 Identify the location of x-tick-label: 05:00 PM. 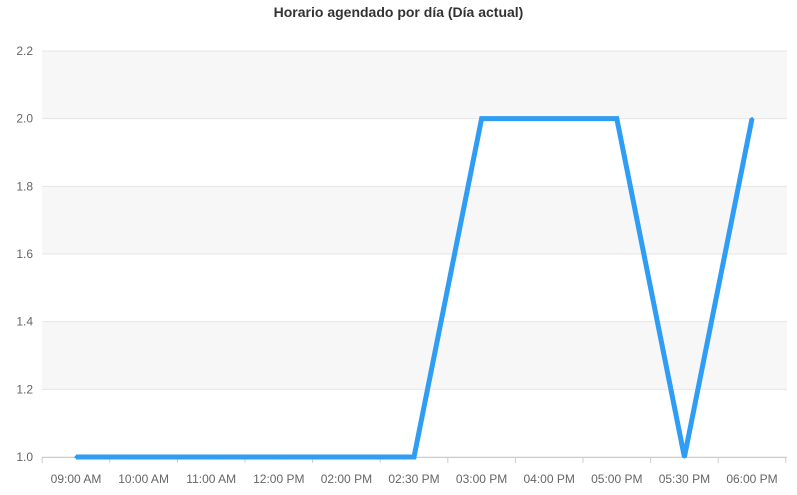
(616, 479).